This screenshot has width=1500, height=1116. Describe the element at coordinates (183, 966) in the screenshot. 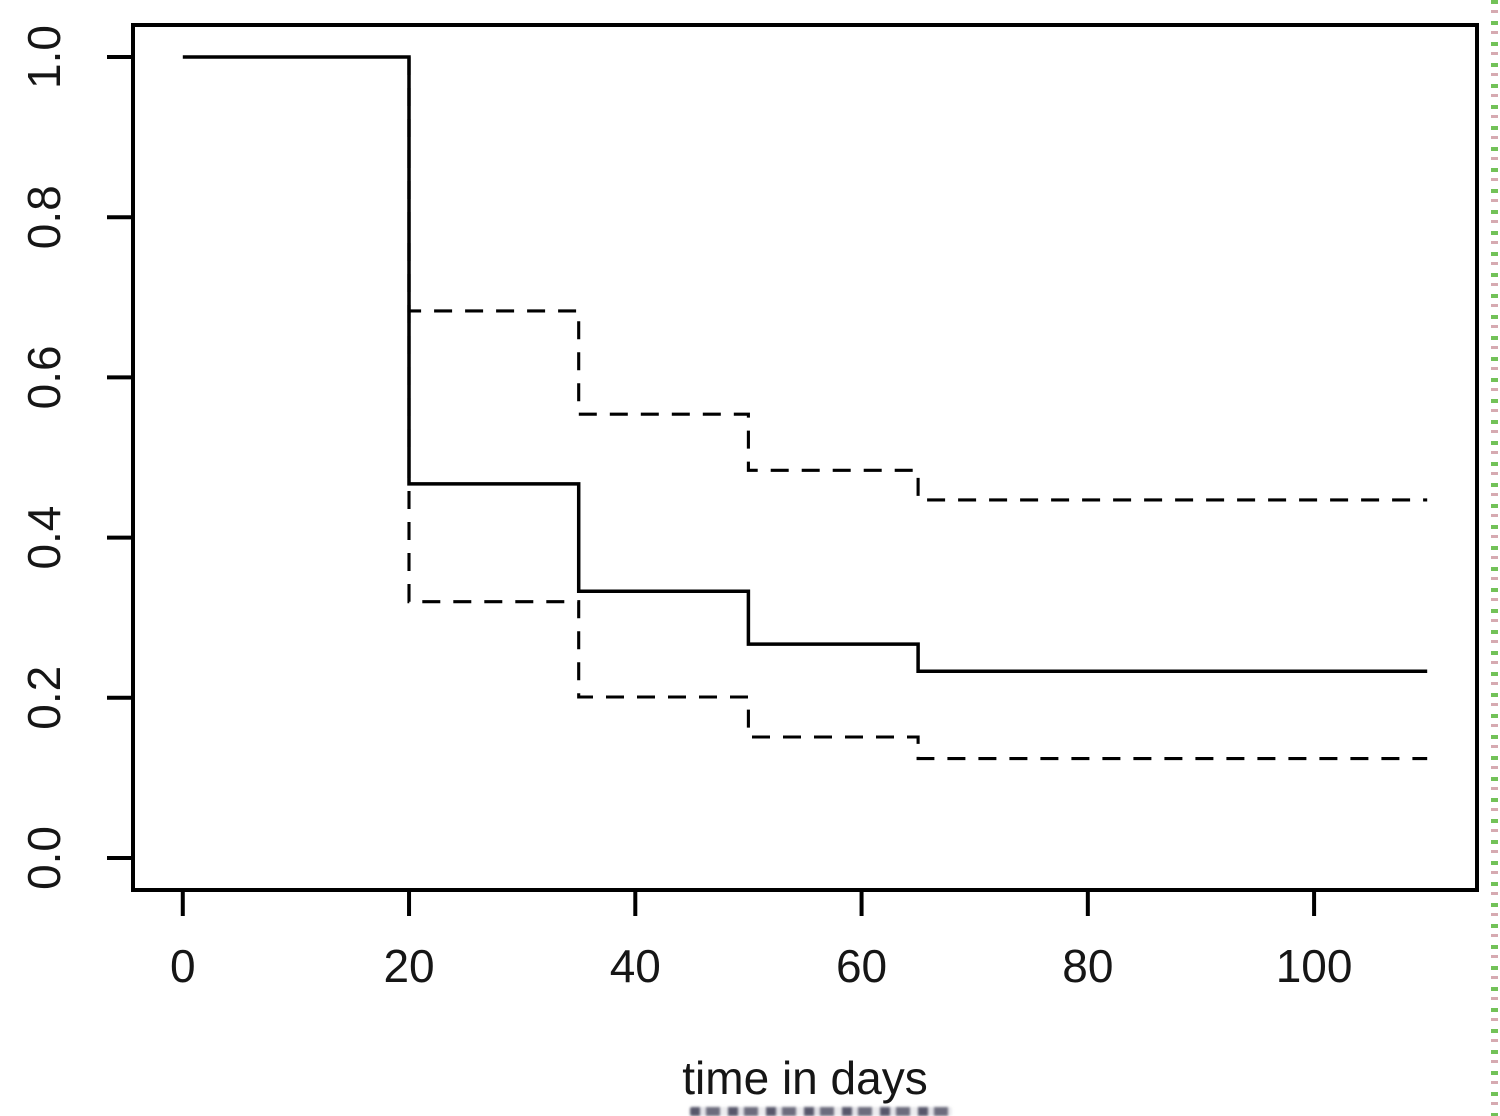

I see `x-tick-label: 0` at that location.